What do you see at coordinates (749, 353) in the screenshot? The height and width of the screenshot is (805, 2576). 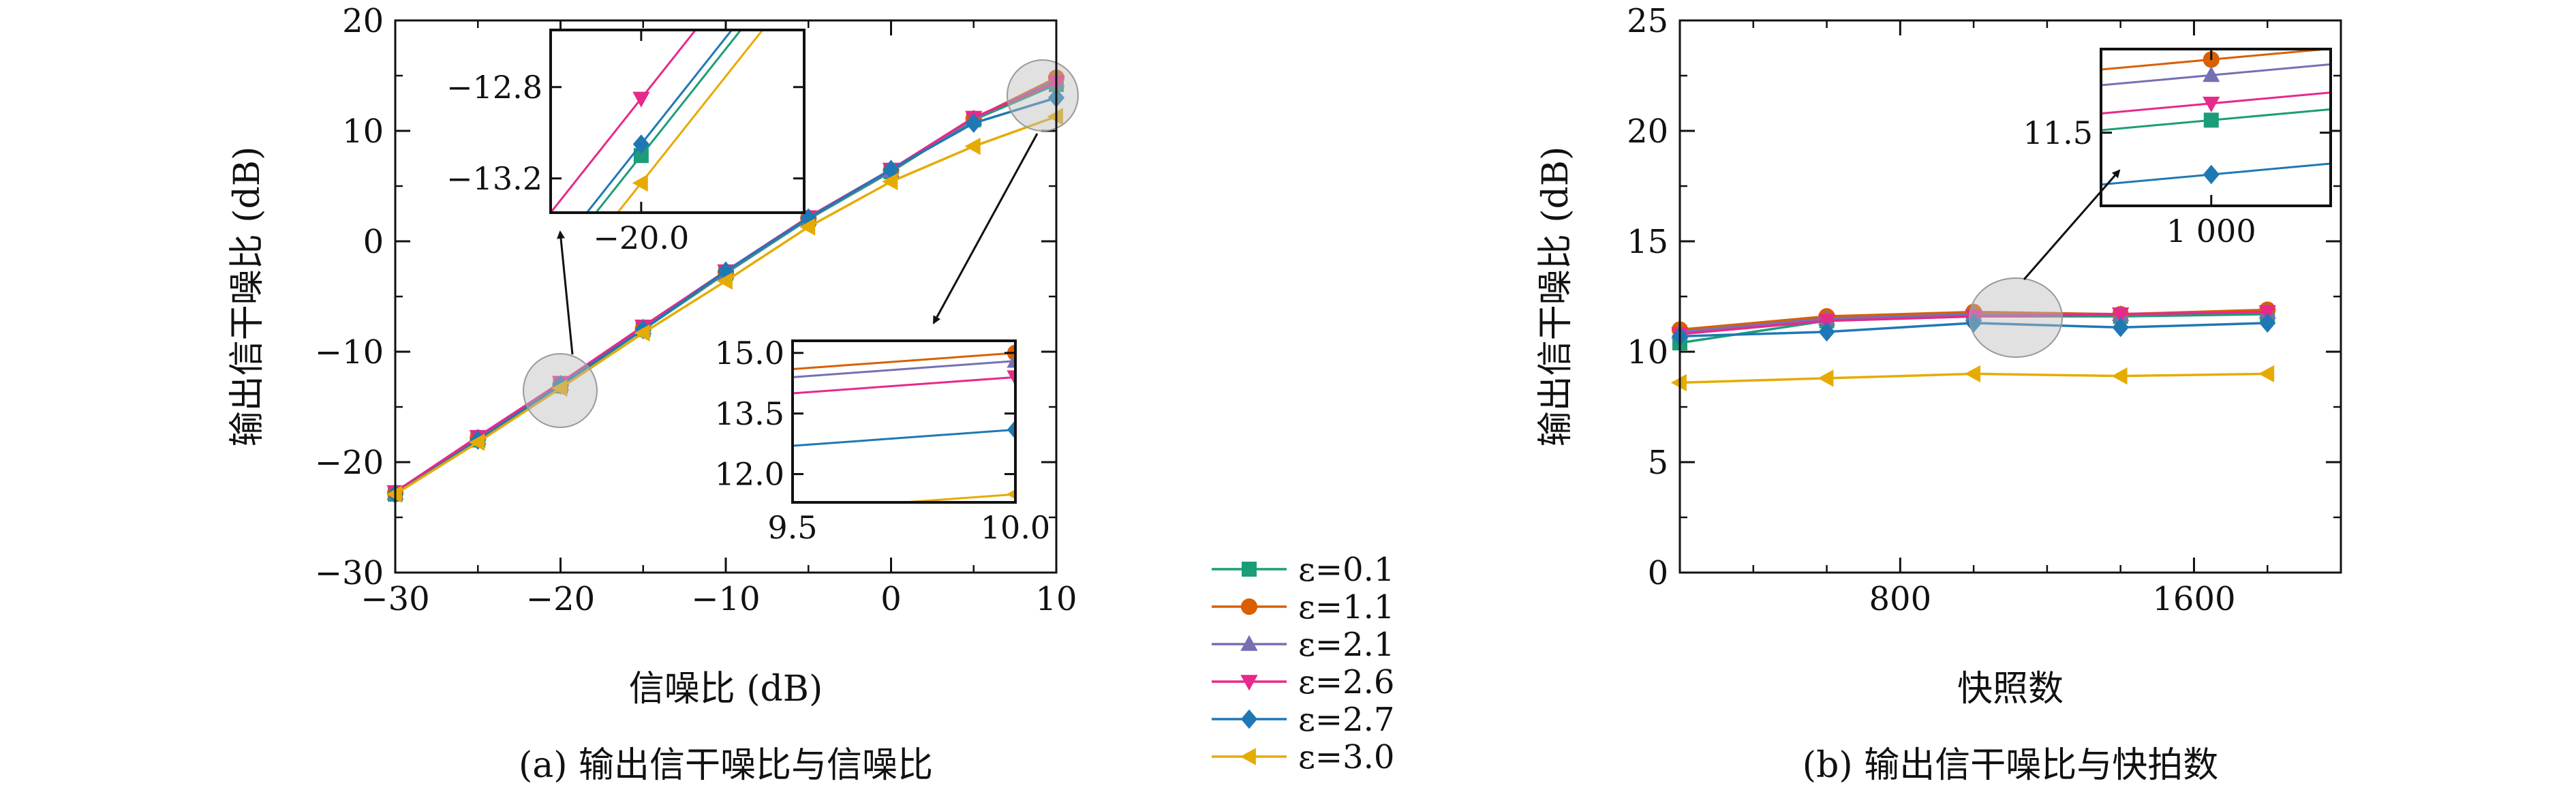 I see `inset-y-tick-label: 15.0` at bounding box center [749, 353].